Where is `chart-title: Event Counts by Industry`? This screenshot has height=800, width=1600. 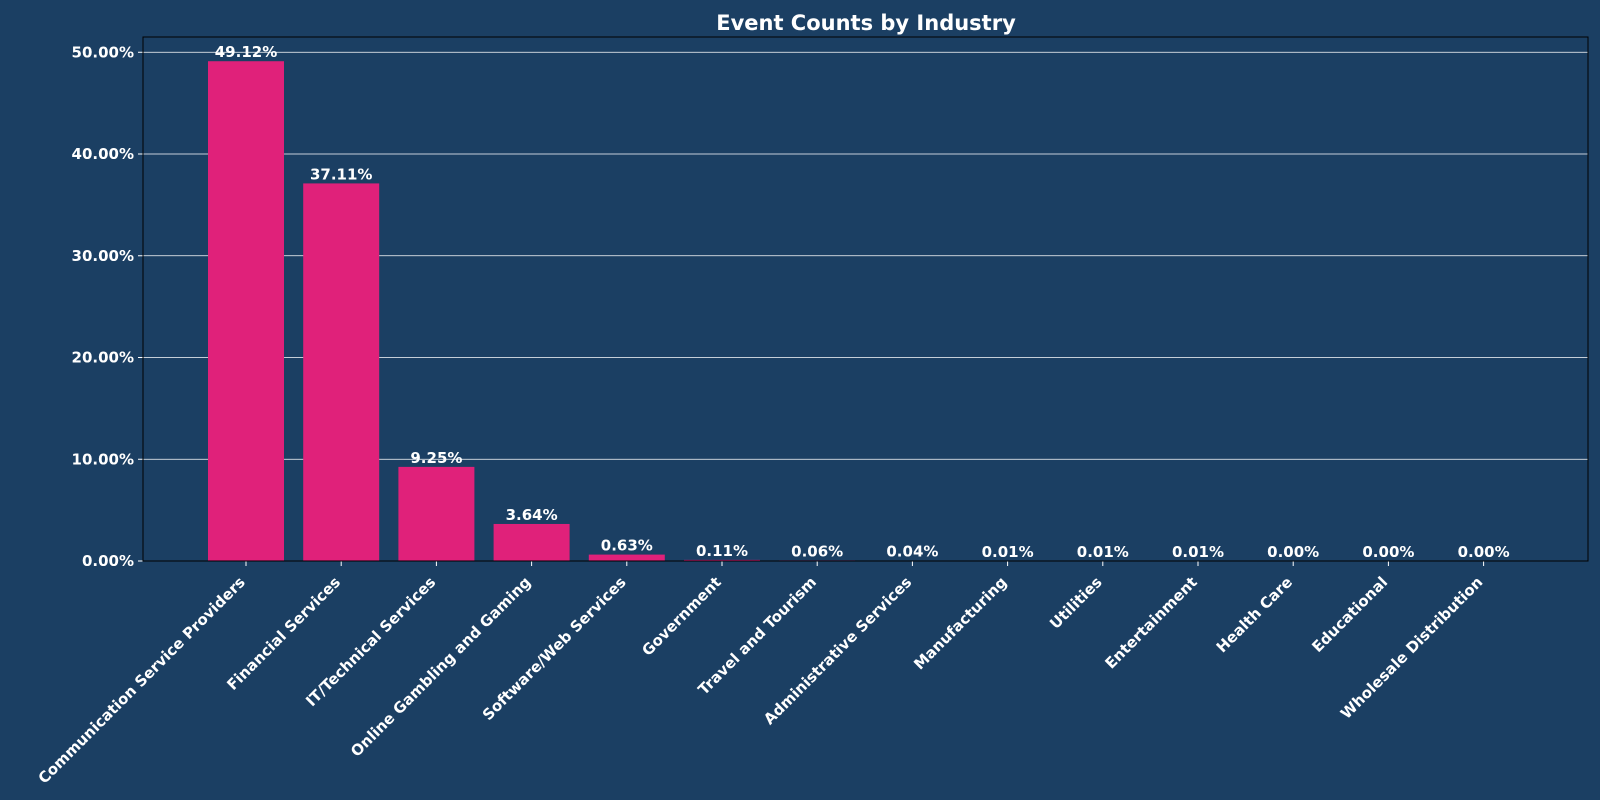
chart-title: Event Counts by Industry is located at coordinates (866, 23).